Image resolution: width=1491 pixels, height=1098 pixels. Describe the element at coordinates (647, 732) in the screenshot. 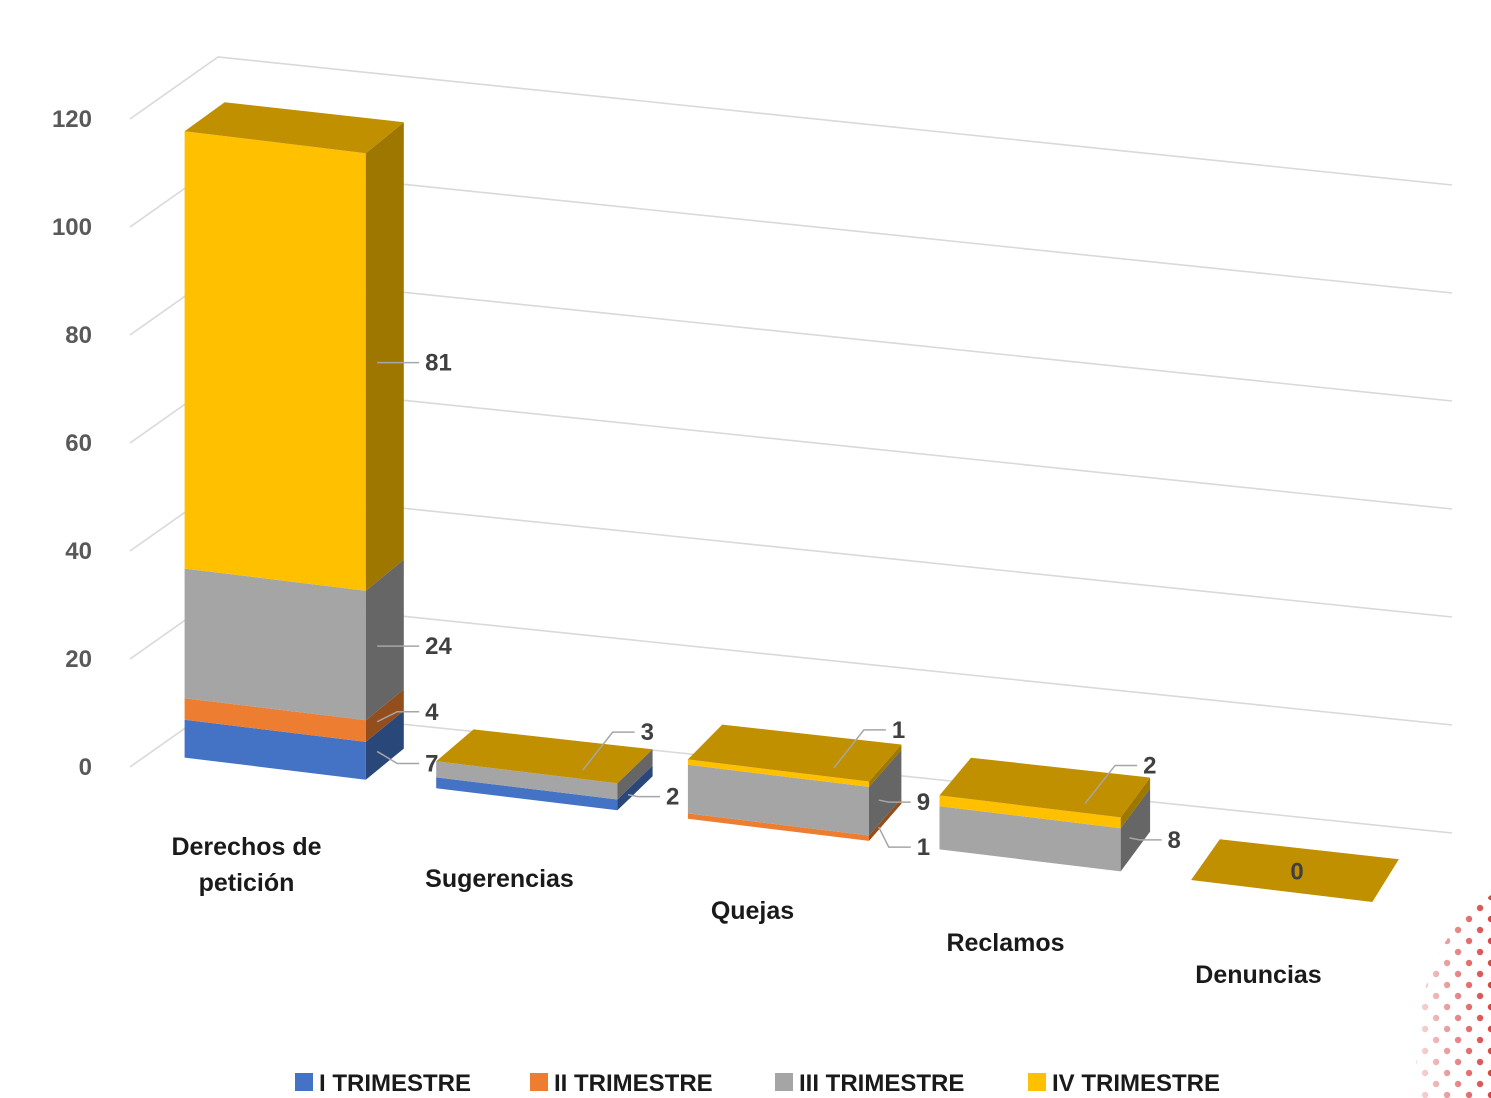

I see `data-label: 3` at that location.